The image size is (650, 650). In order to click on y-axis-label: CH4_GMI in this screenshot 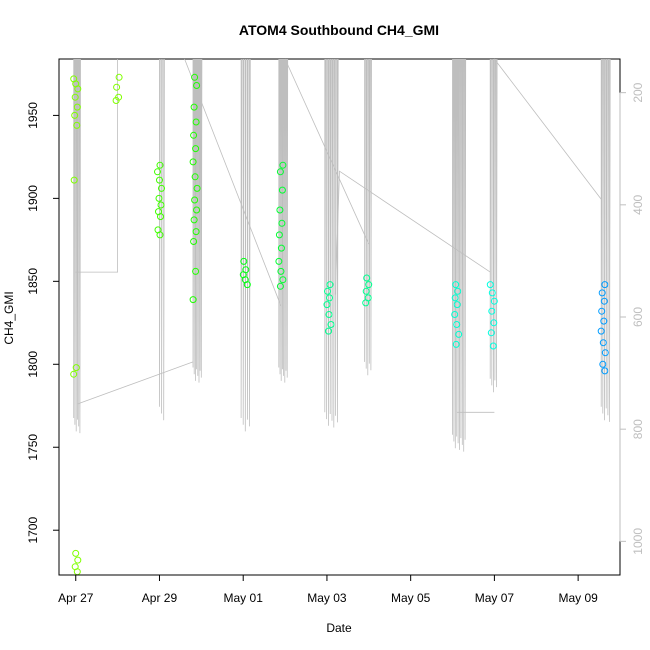, I will do `click(9, 317)`.